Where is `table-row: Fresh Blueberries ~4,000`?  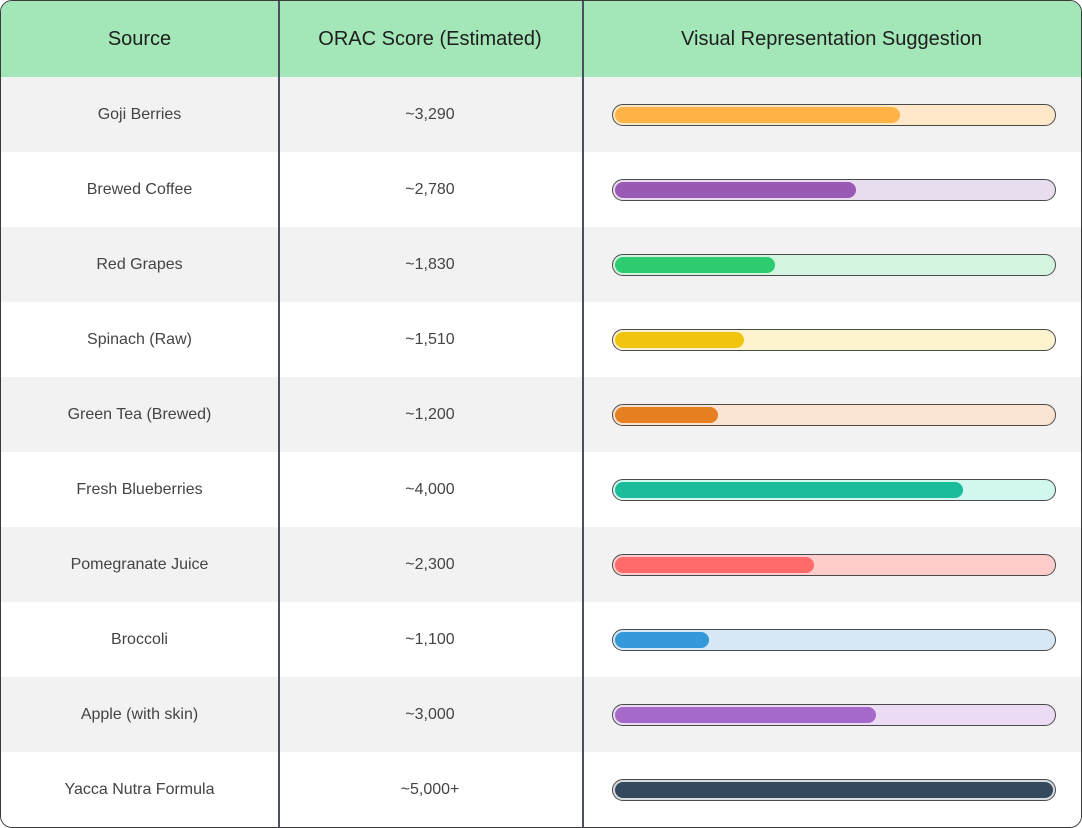 table-row: Fresh Blueberries ~4,000 is located at coordinates (541, 489).